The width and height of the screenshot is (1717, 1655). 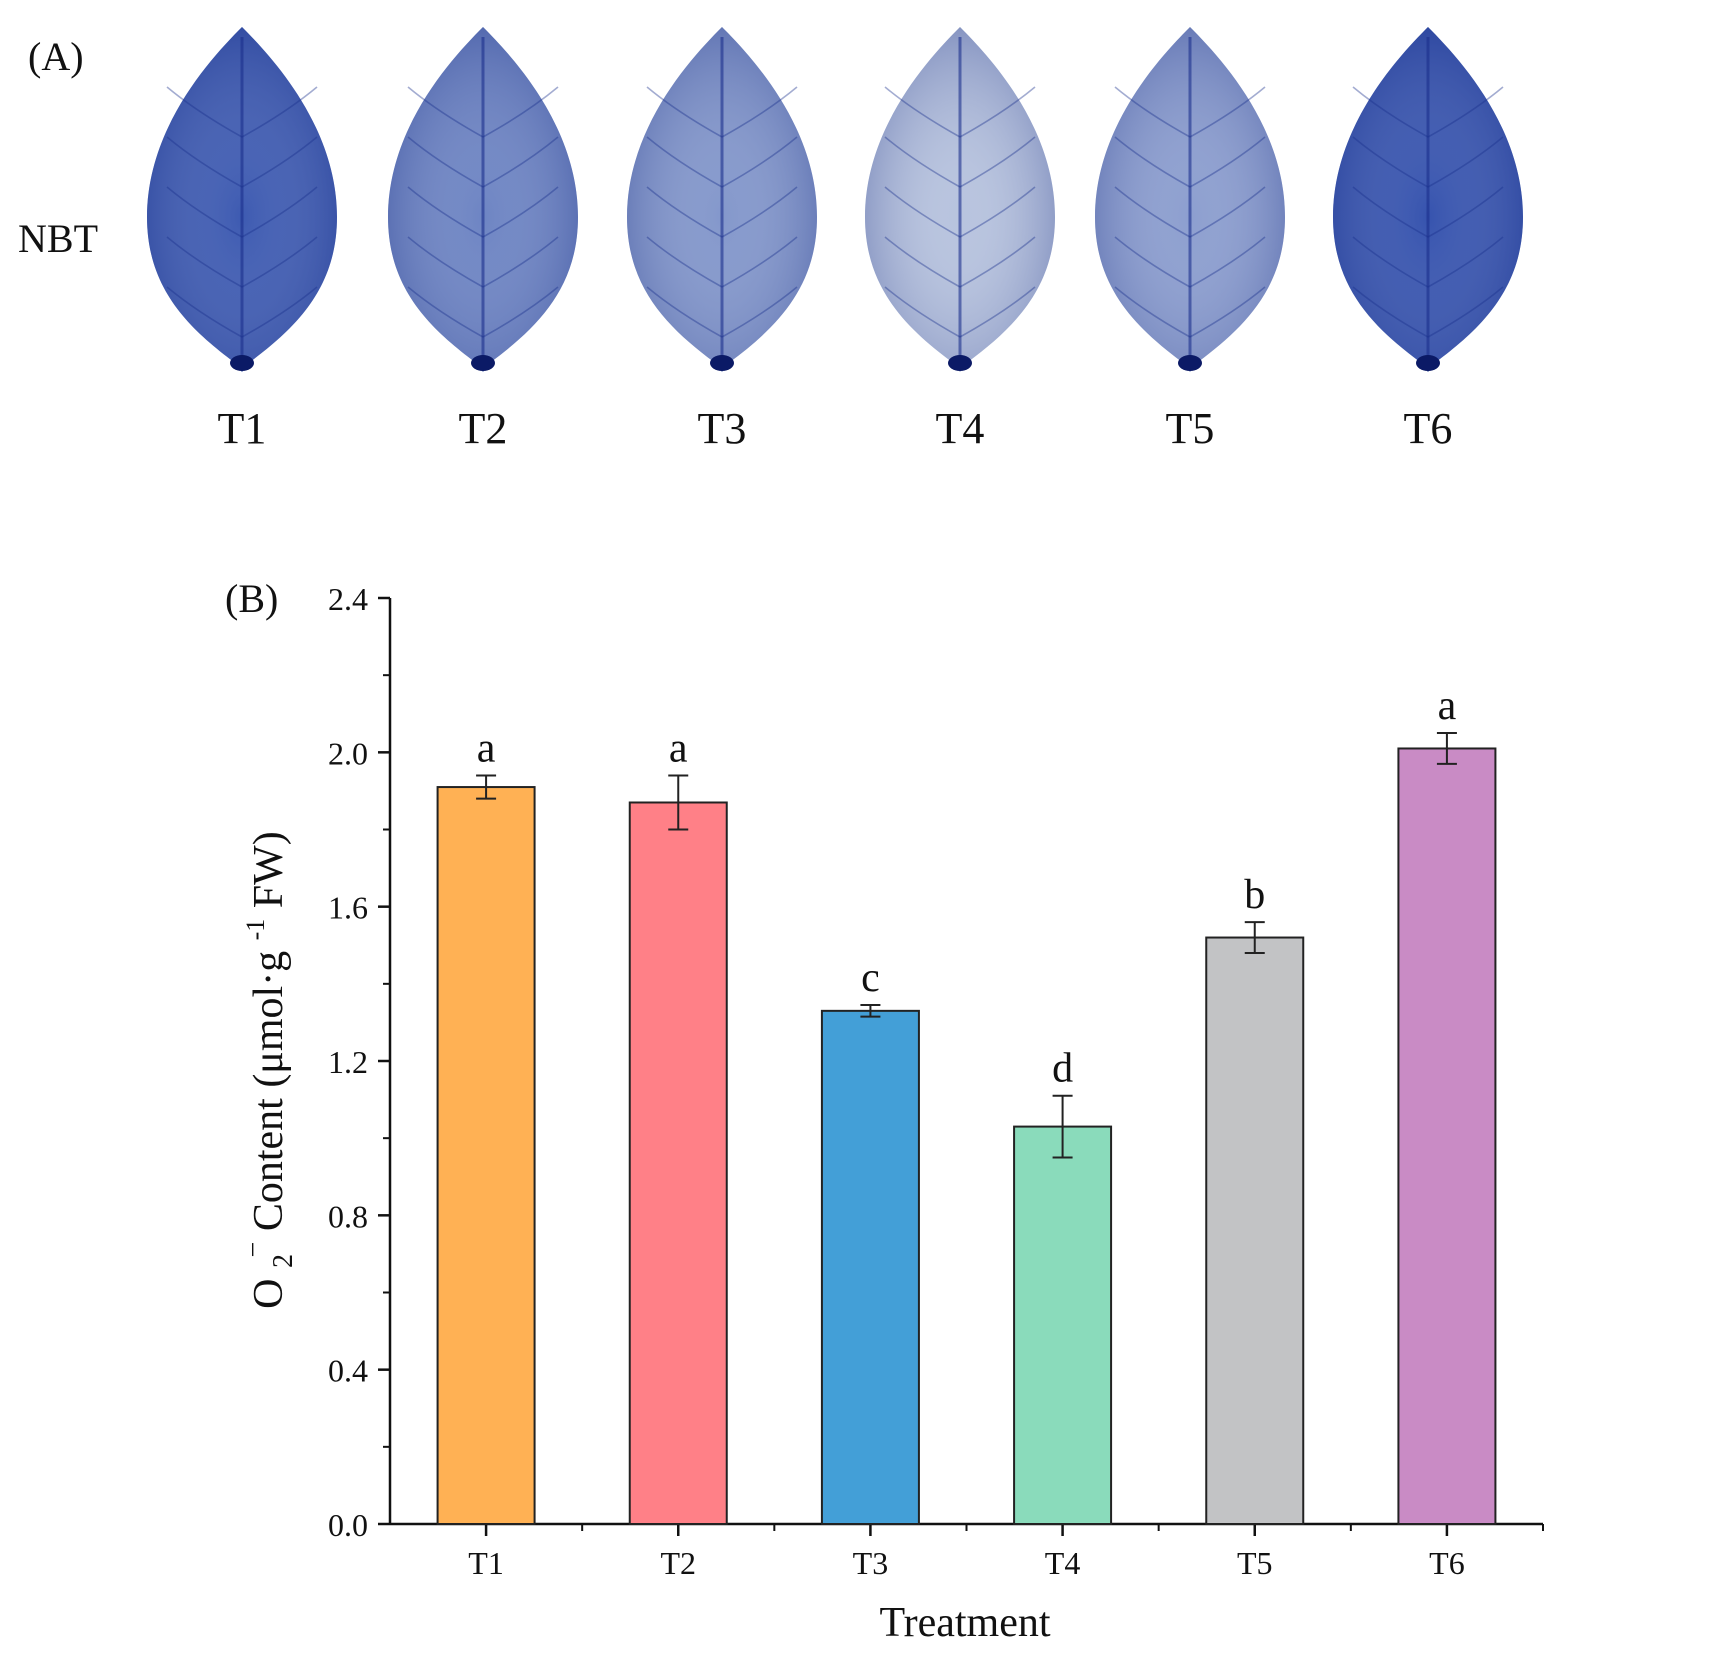 I want to click on nbt-row-label: NBT, so click(x=58, y=238).